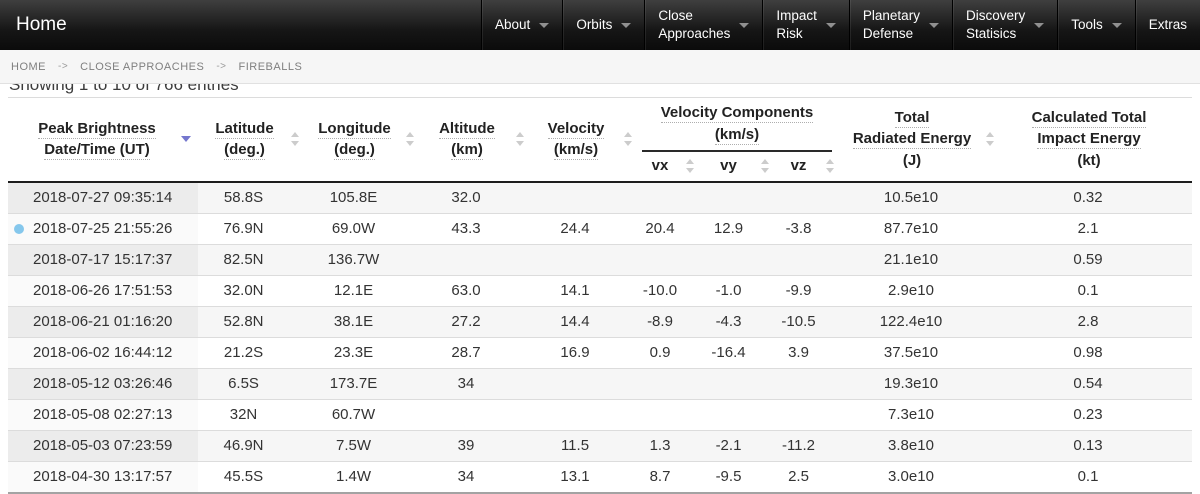 The width and height of the screenshot is (1200, 494). Describe the element at coordinates (737, 135) in the screenshot. I see `header-label: (km/s)` at that location.